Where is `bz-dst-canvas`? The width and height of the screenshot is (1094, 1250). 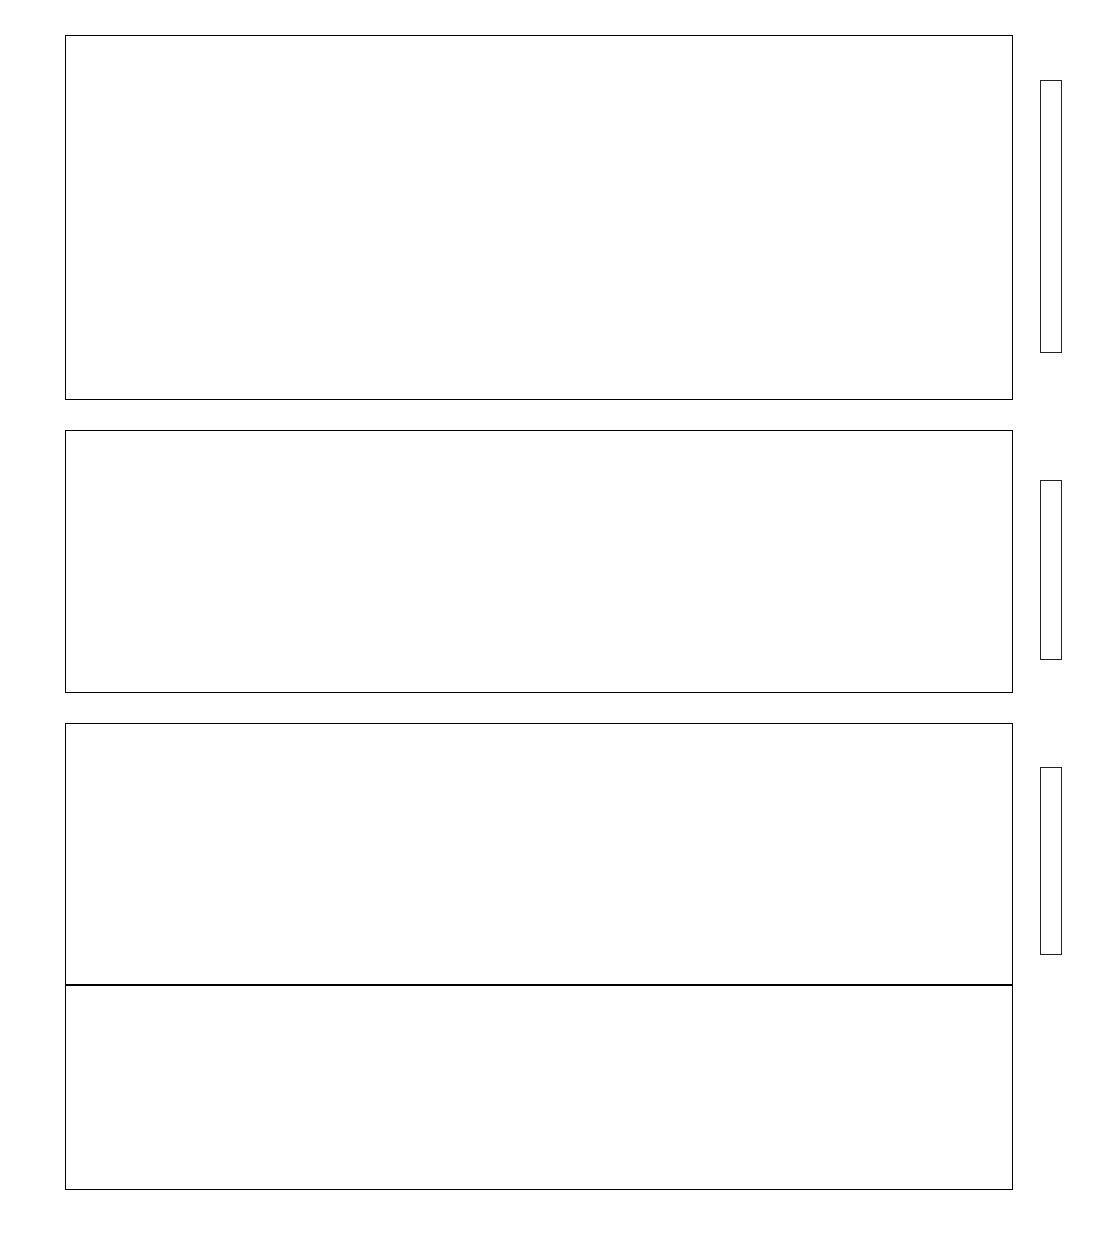 bz-dst-canvas is located at coordinates (539, 1087).